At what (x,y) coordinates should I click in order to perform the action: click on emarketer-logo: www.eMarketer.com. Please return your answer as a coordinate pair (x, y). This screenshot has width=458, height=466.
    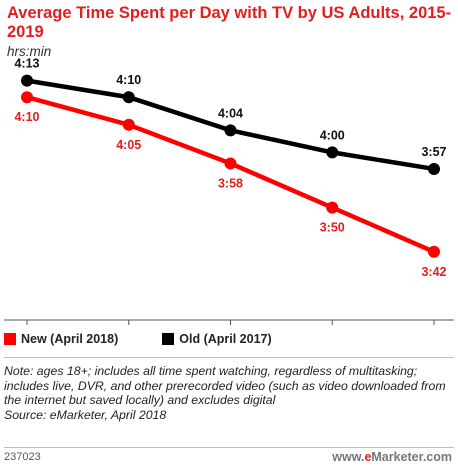
    Looking at the image, I should click on (392, 457).